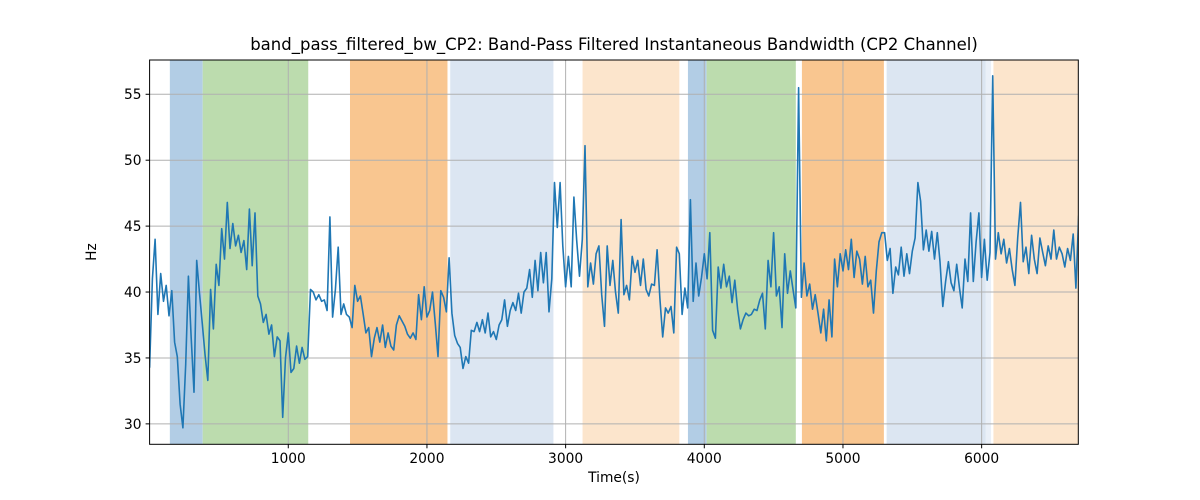  I want to click on x-tick-label: 5000, so click(842, 459).